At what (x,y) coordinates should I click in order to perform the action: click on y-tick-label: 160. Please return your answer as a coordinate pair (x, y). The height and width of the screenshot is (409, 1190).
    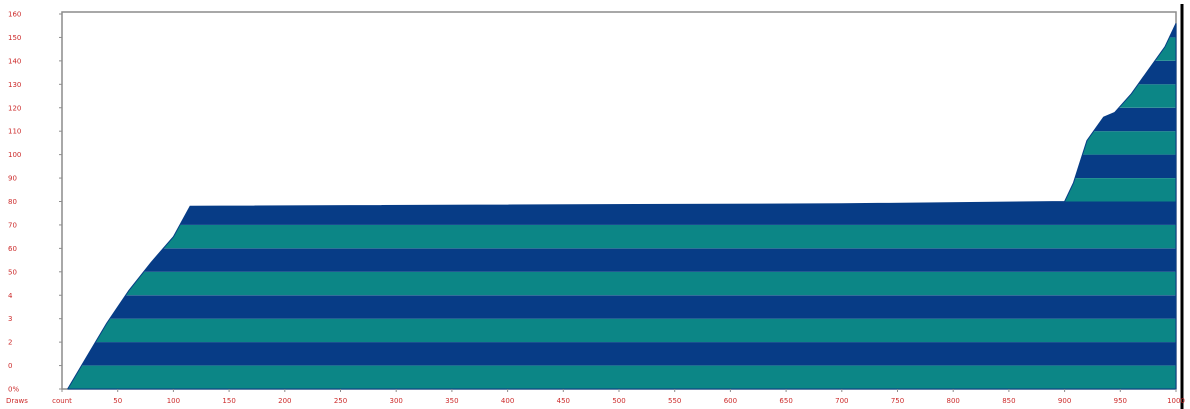
    Looking at the image, I should click on (14, 15).